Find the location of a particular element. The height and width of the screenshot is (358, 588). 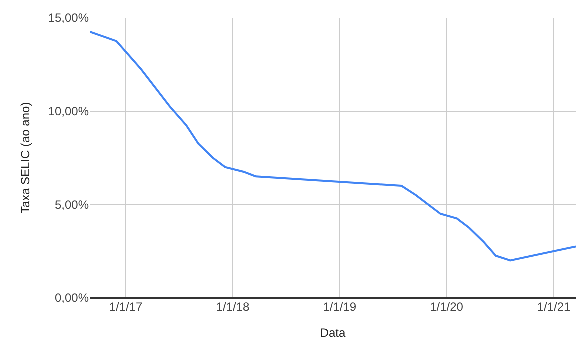

x-tick-label: 1/1/20 is located at coordinates (447, 307).